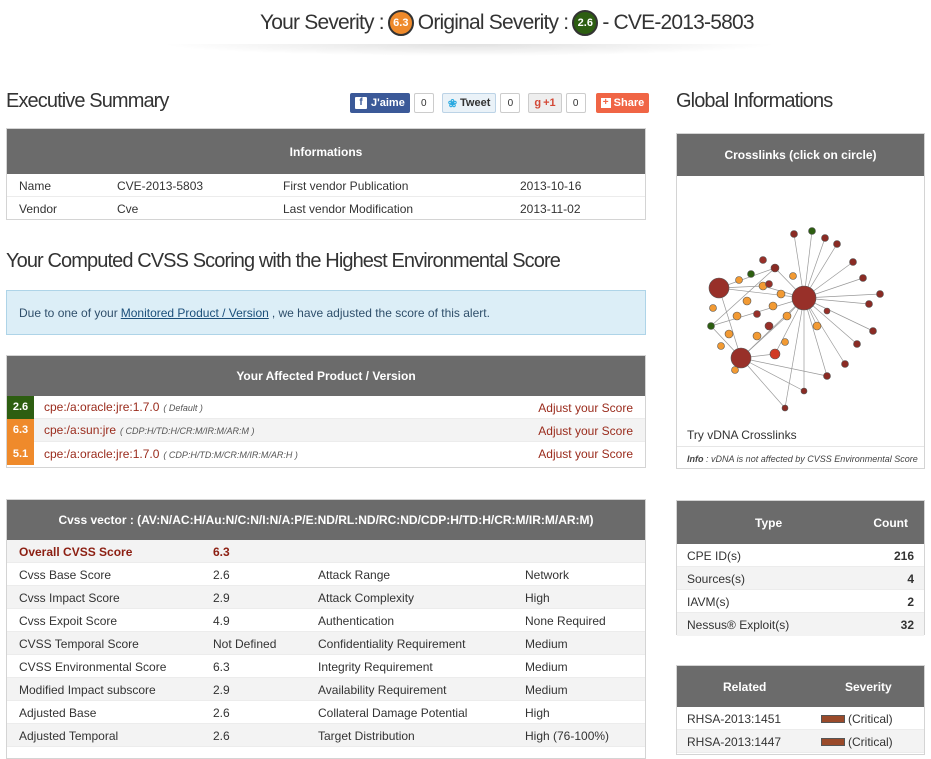 The width and height of the screenshot is (931, 759). What do you see at coordinates (123, 407) in the screenshot?
I see `cpe-link: cpe:/a:oracle:jre:1.7.0( Default )` at bounding box center [123, 407].